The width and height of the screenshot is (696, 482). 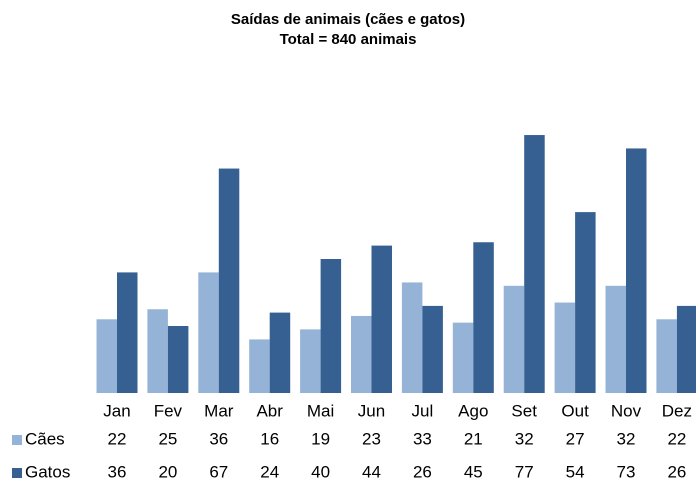 I want to click on data-table-value: 44, so click(x=371, y=471).